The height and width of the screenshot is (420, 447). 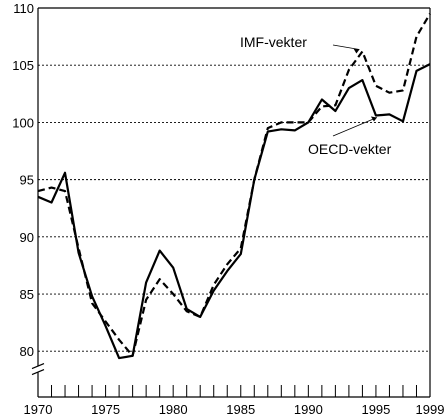 What do you see at coordinates (355, 127) in the screenshot?
I see `annotation-pointer-oecd-vekter` at bounding box center [355, 127].